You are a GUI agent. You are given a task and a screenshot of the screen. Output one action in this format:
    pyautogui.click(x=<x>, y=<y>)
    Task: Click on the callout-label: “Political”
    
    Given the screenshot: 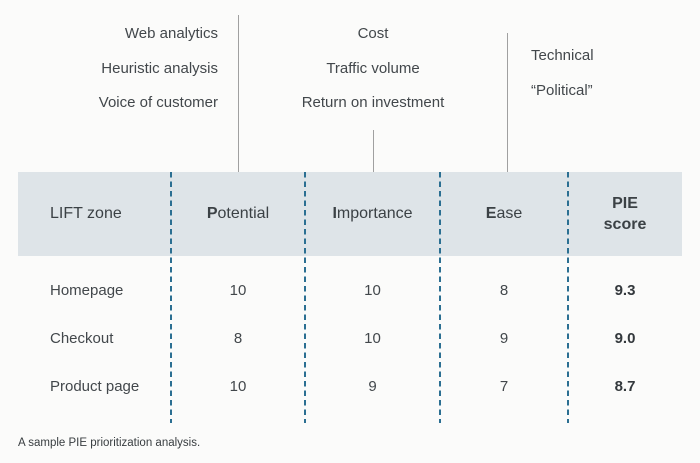 What is the action you would take?
    pyautogui.click(x=562, y=90)
    